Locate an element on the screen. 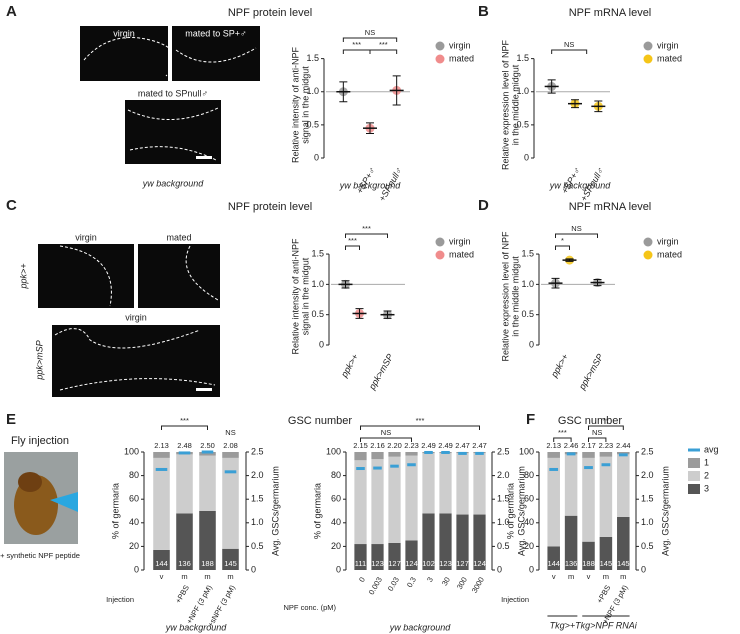 The image size is (740, 634). x-tick-label: 3 is located at coordinates (430, 579).